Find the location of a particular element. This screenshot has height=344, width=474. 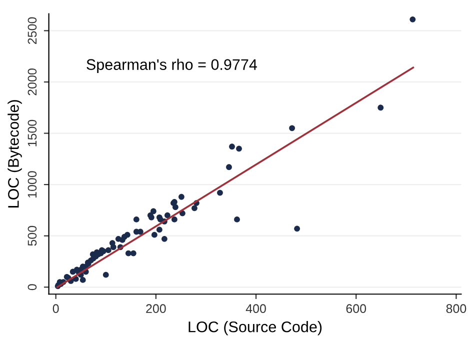

y-tick-label: 0 is located at coordinates (32, 287).